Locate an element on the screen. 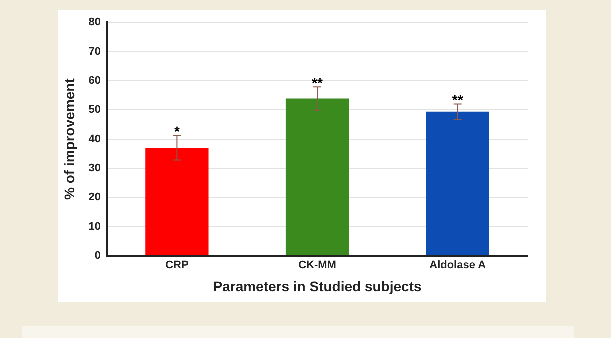  y-tick-label: 20 is located at coordinates (95, 198).